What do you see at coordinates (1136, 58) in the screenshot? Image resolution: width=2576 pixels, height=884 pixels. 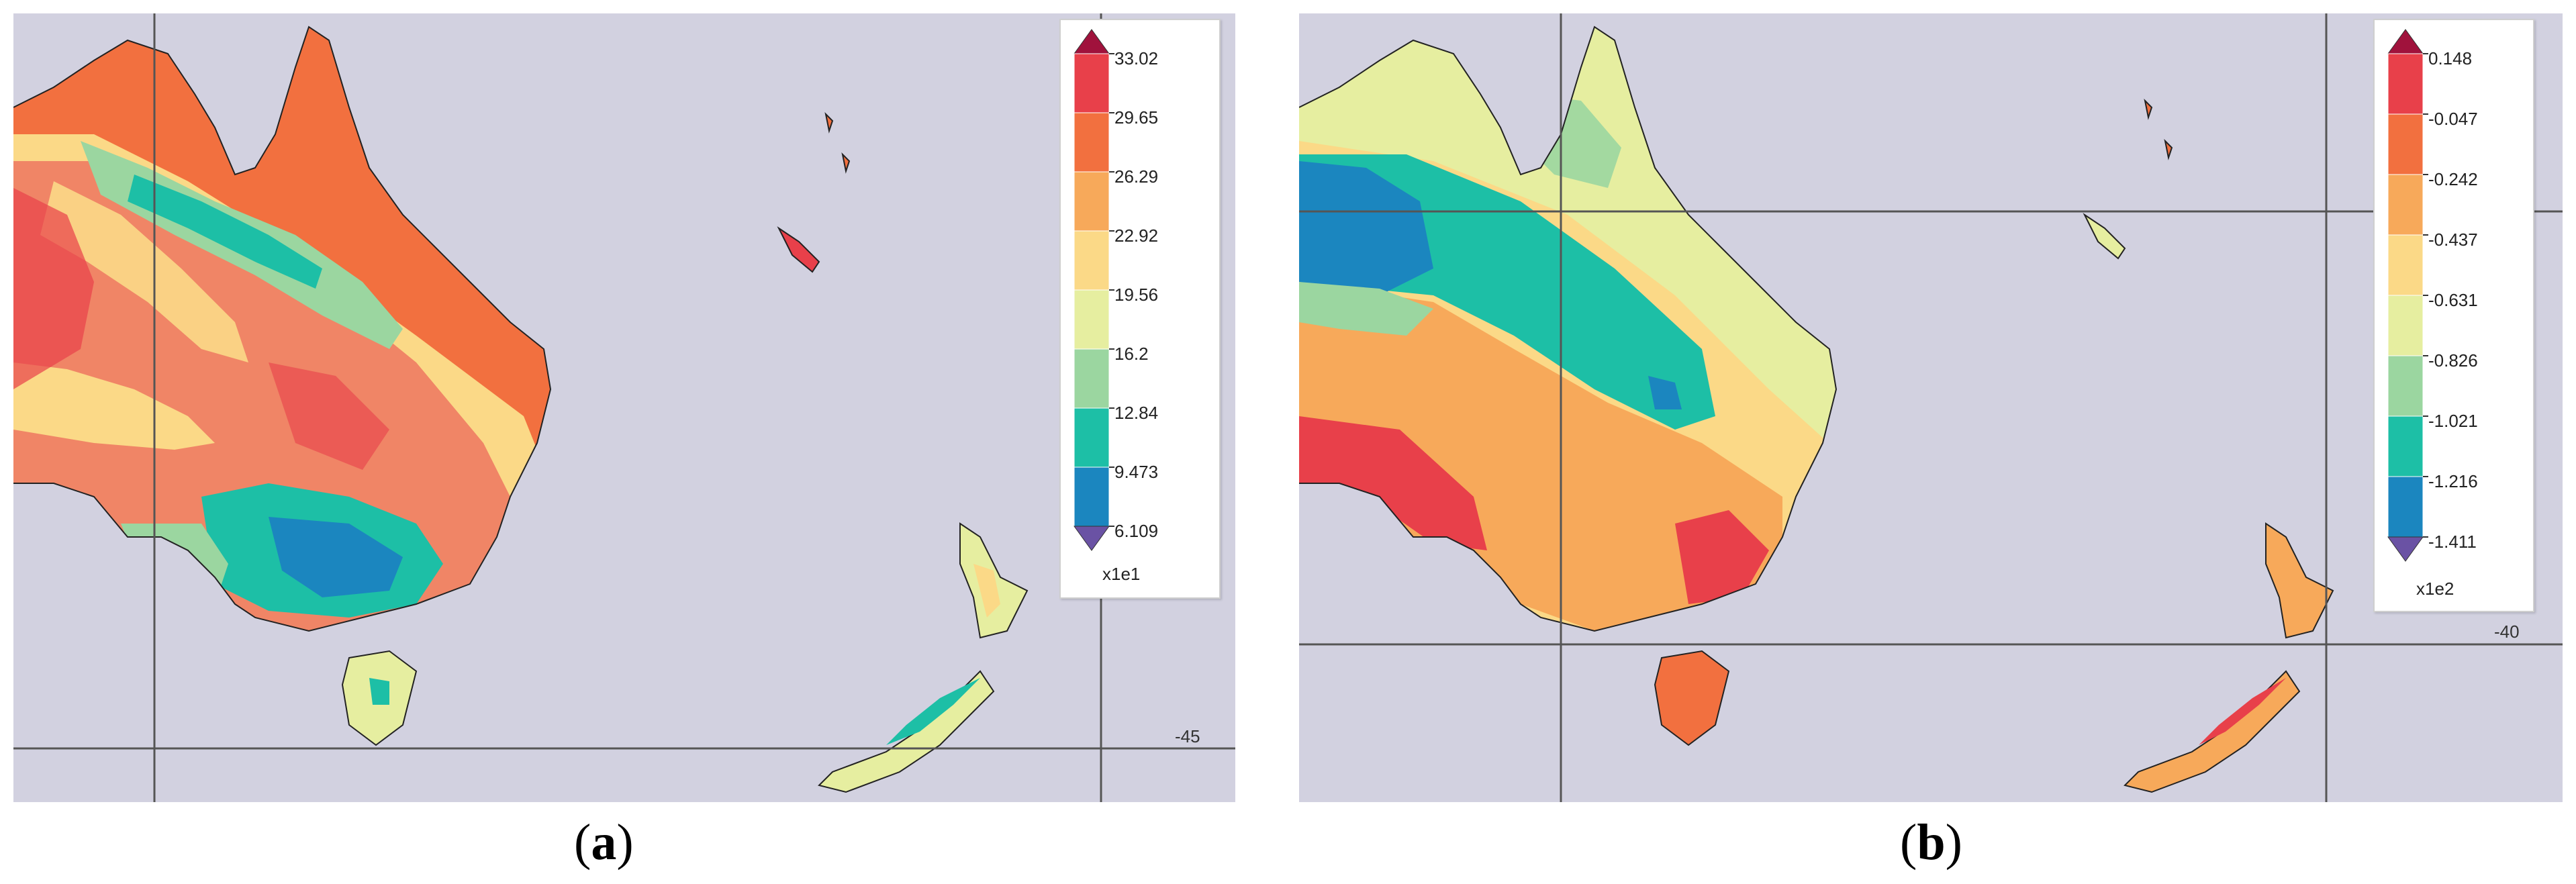 I see `colorbar-tick: 33.02` at bounding box center [1136, 58].